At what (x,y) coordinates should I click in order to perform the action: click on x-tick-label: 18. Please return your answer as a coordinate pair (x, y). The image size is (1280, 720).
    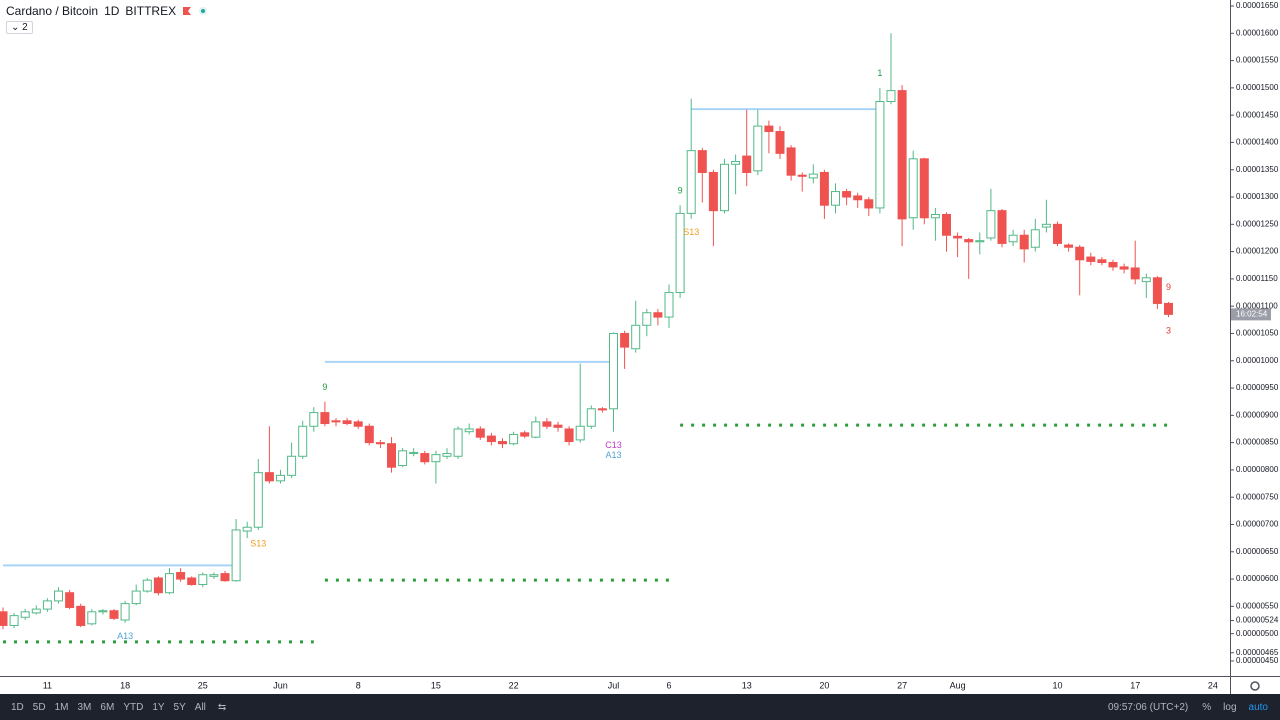
    Looking at the image, I should click on (125, 685).